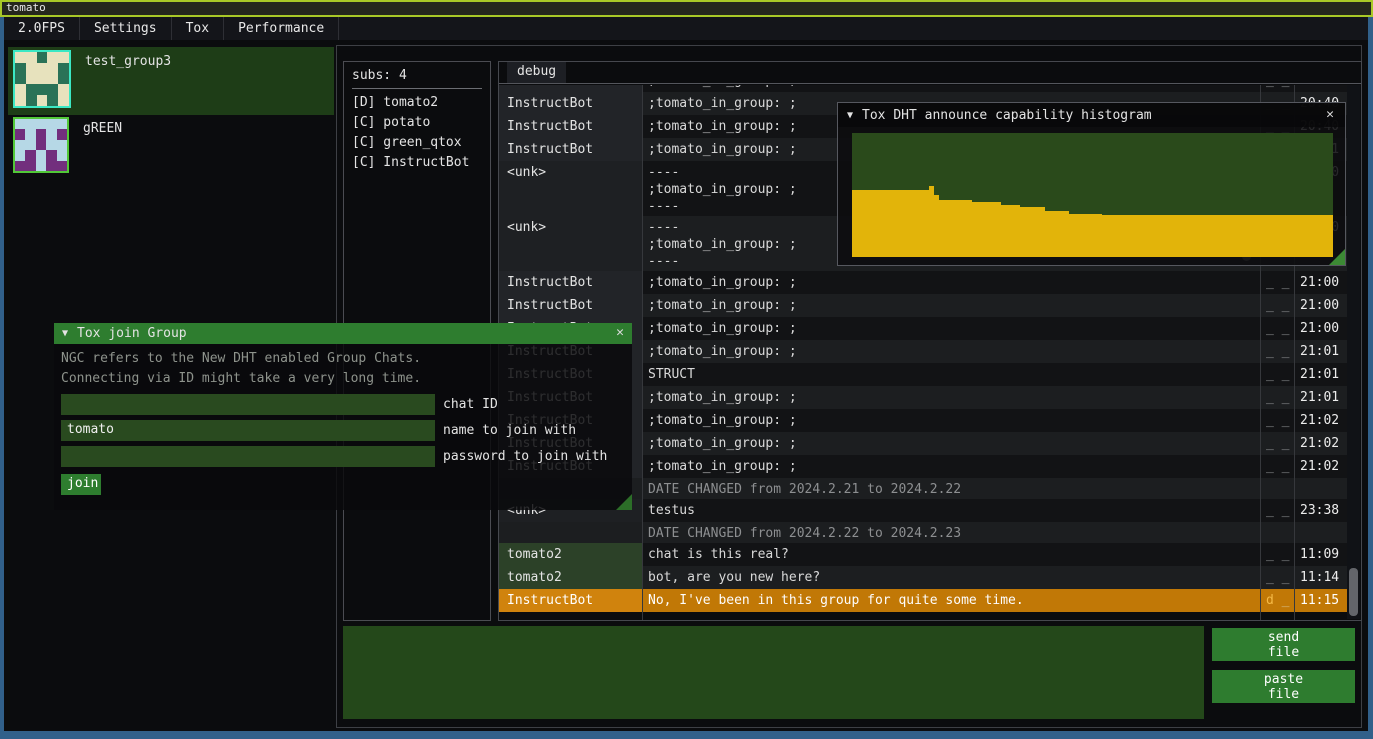 The image size is (1373, 739). Describe the element at coordinates (1277, 488) in the screenshot. I see `status-cell` at that location.